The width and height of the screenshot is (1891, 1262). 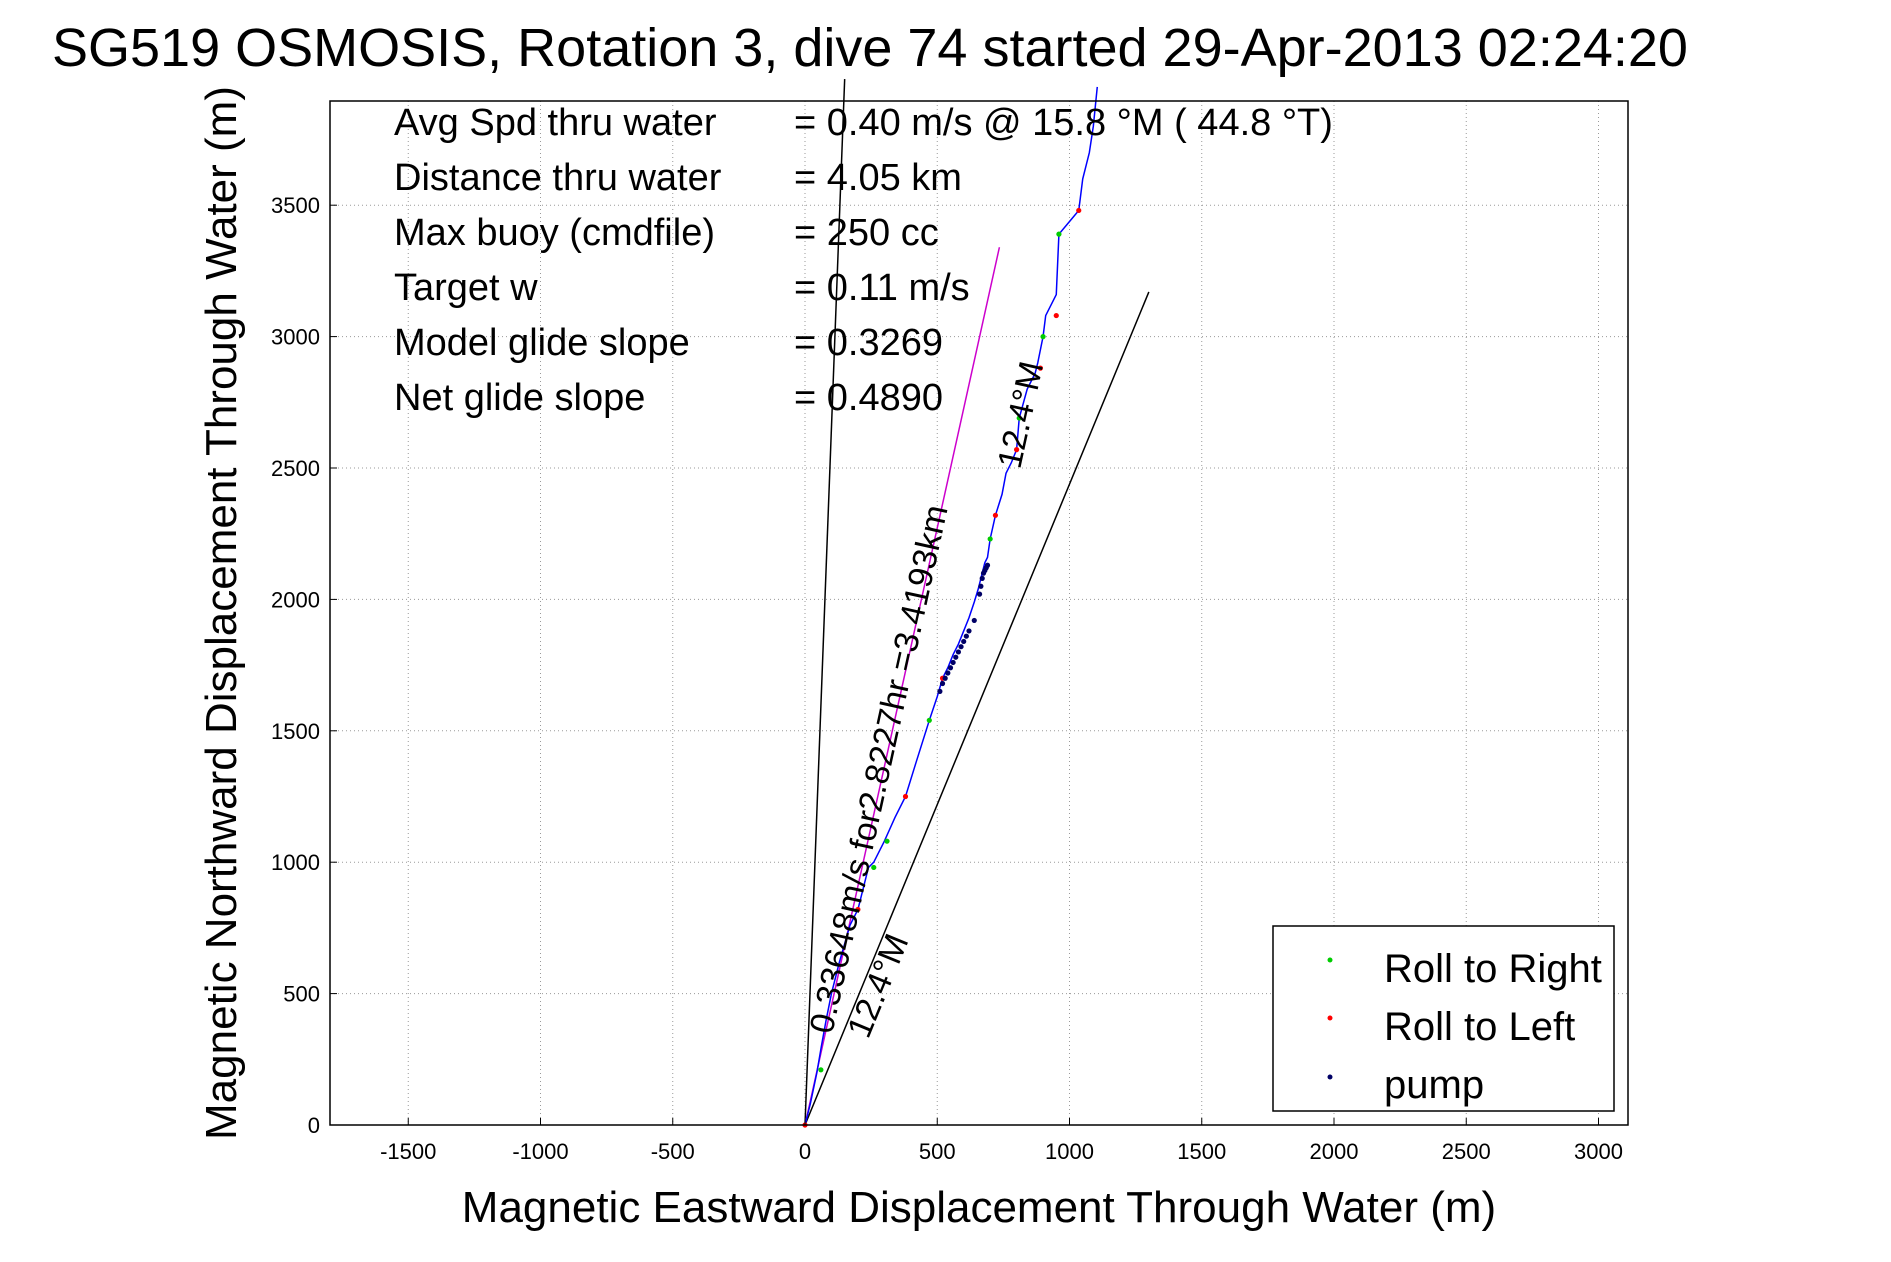 I want to click on x-tick-label: 1500, so click(x=1201, y=1151).